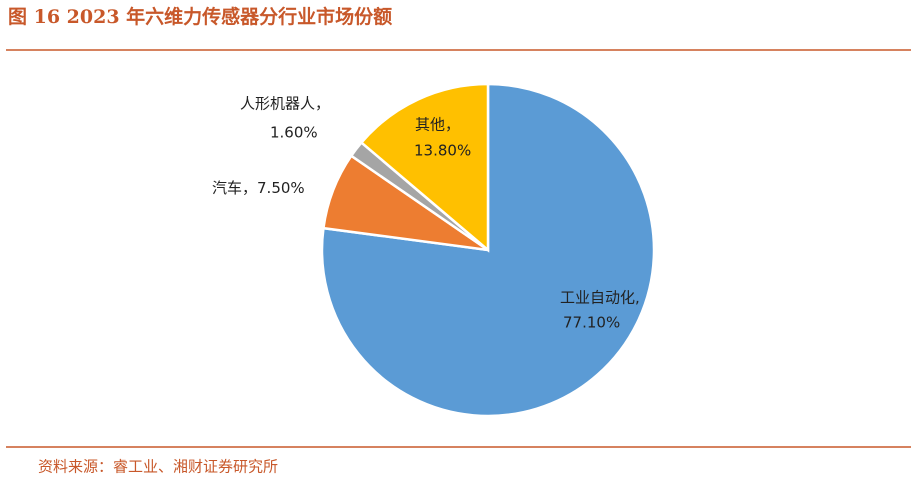 This screenshot has height=482, width=917. I want to click on source: 资料来源：睿工业、湘财证券研究所, so click(158, 467).